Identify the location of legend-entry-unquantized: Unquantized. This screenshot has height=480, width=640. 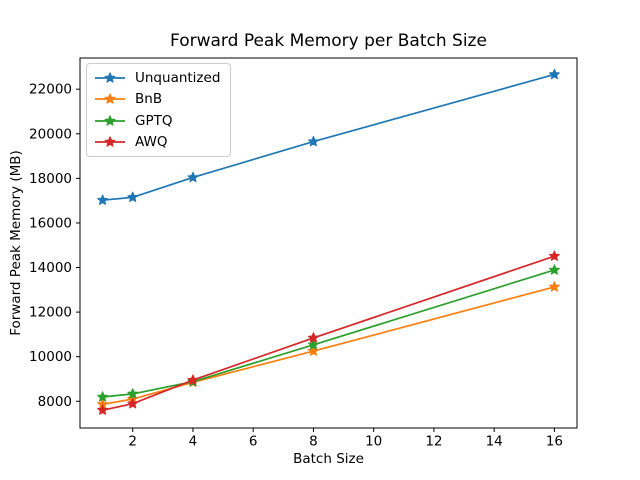
(157, 77).